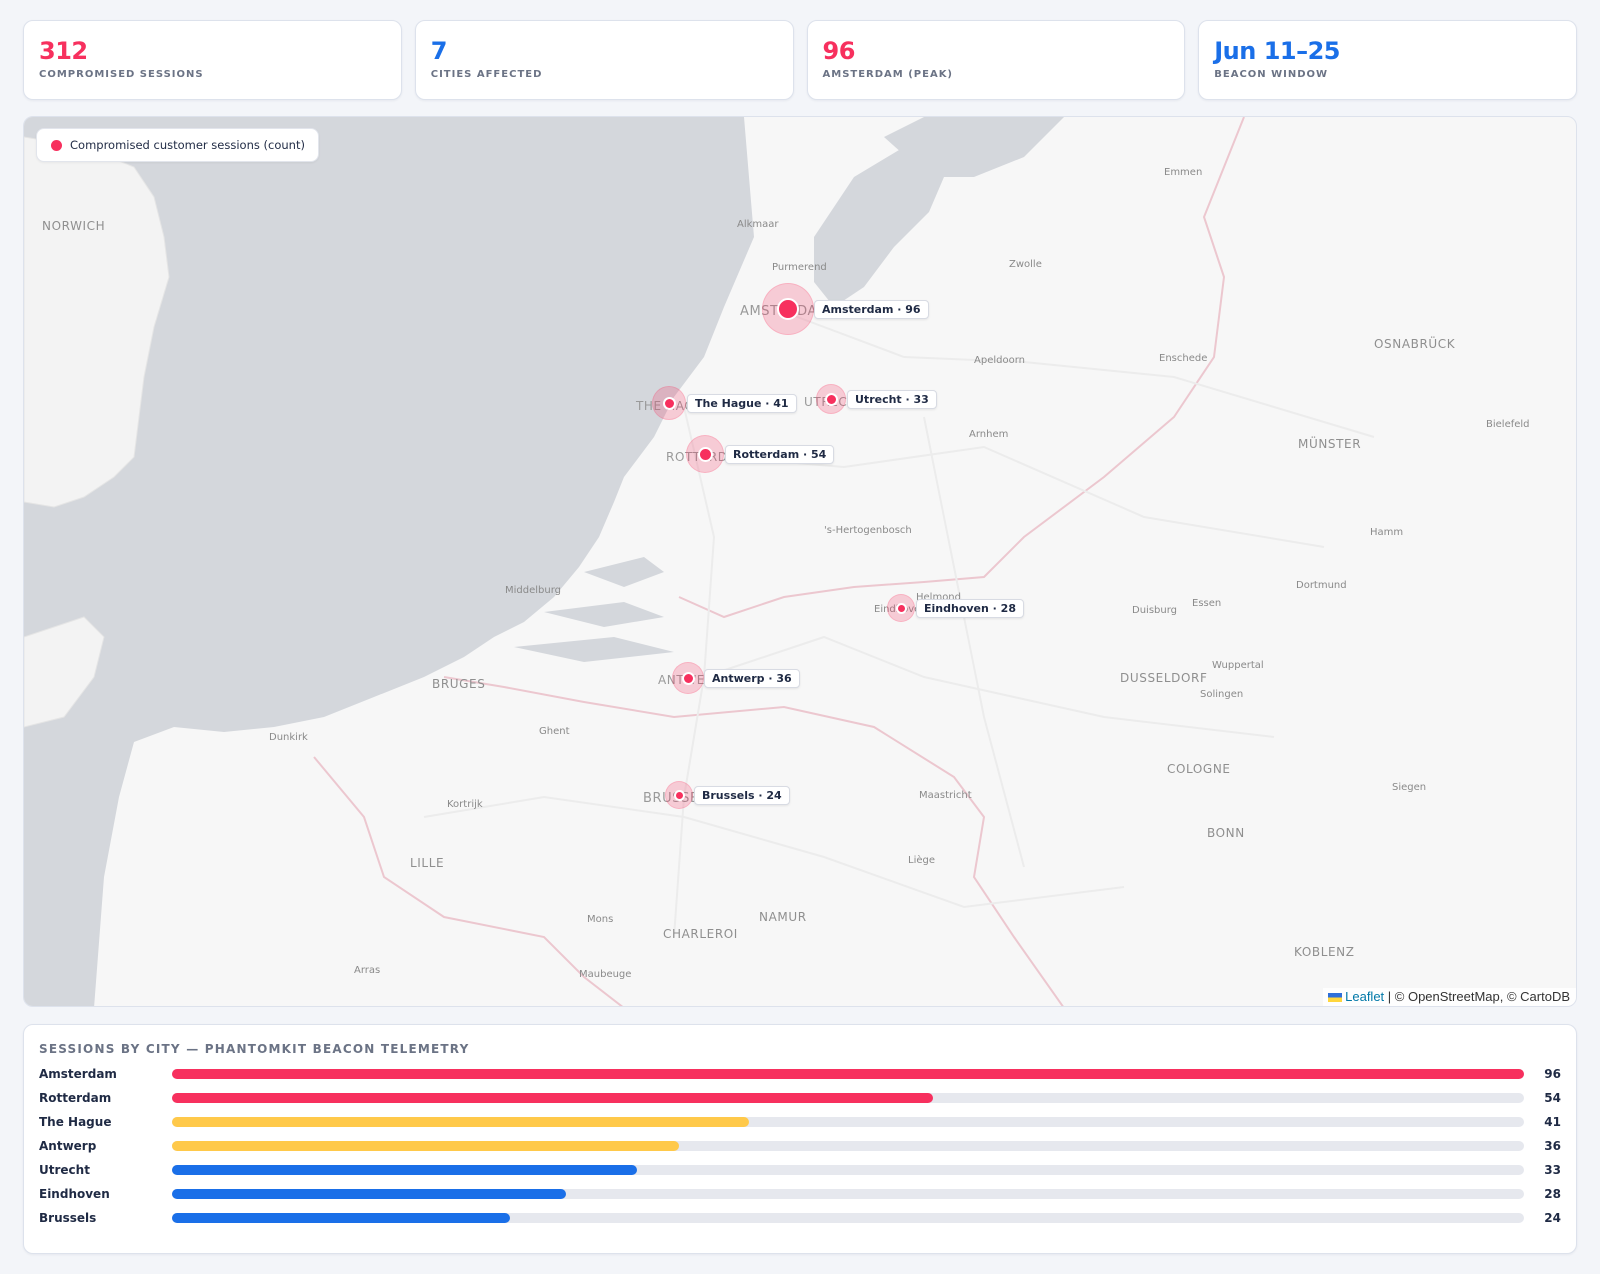 This screenshot has width=1600, height=1274. I want to click on bar-category-label: The Hague, so click(75, 1122).